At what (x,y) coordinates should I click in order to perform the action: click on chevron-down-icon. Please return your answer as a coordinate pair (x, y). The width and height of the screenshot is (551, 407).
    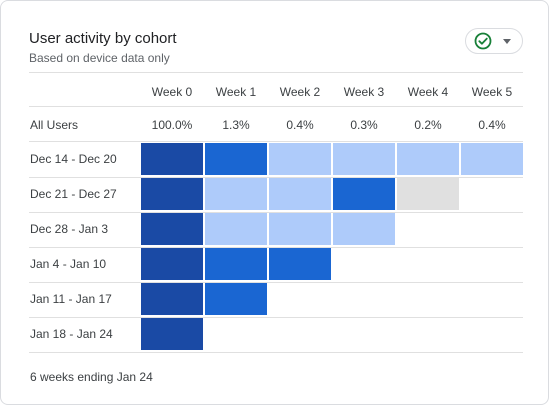
    Looking at the image, I should click on (507, 41).